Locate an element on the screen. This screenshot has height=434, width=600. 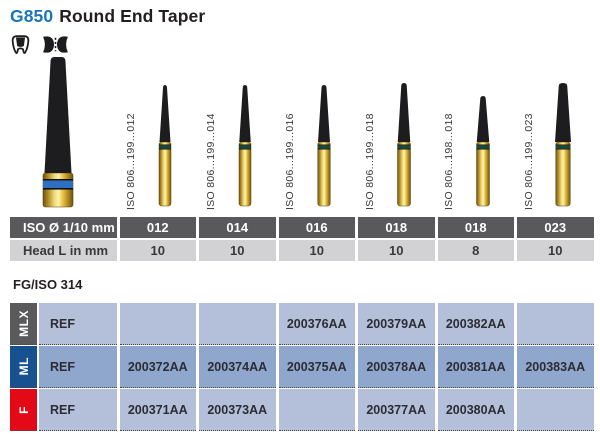
ref-value-cell: 200381AA is located at coordinates (475, 367).